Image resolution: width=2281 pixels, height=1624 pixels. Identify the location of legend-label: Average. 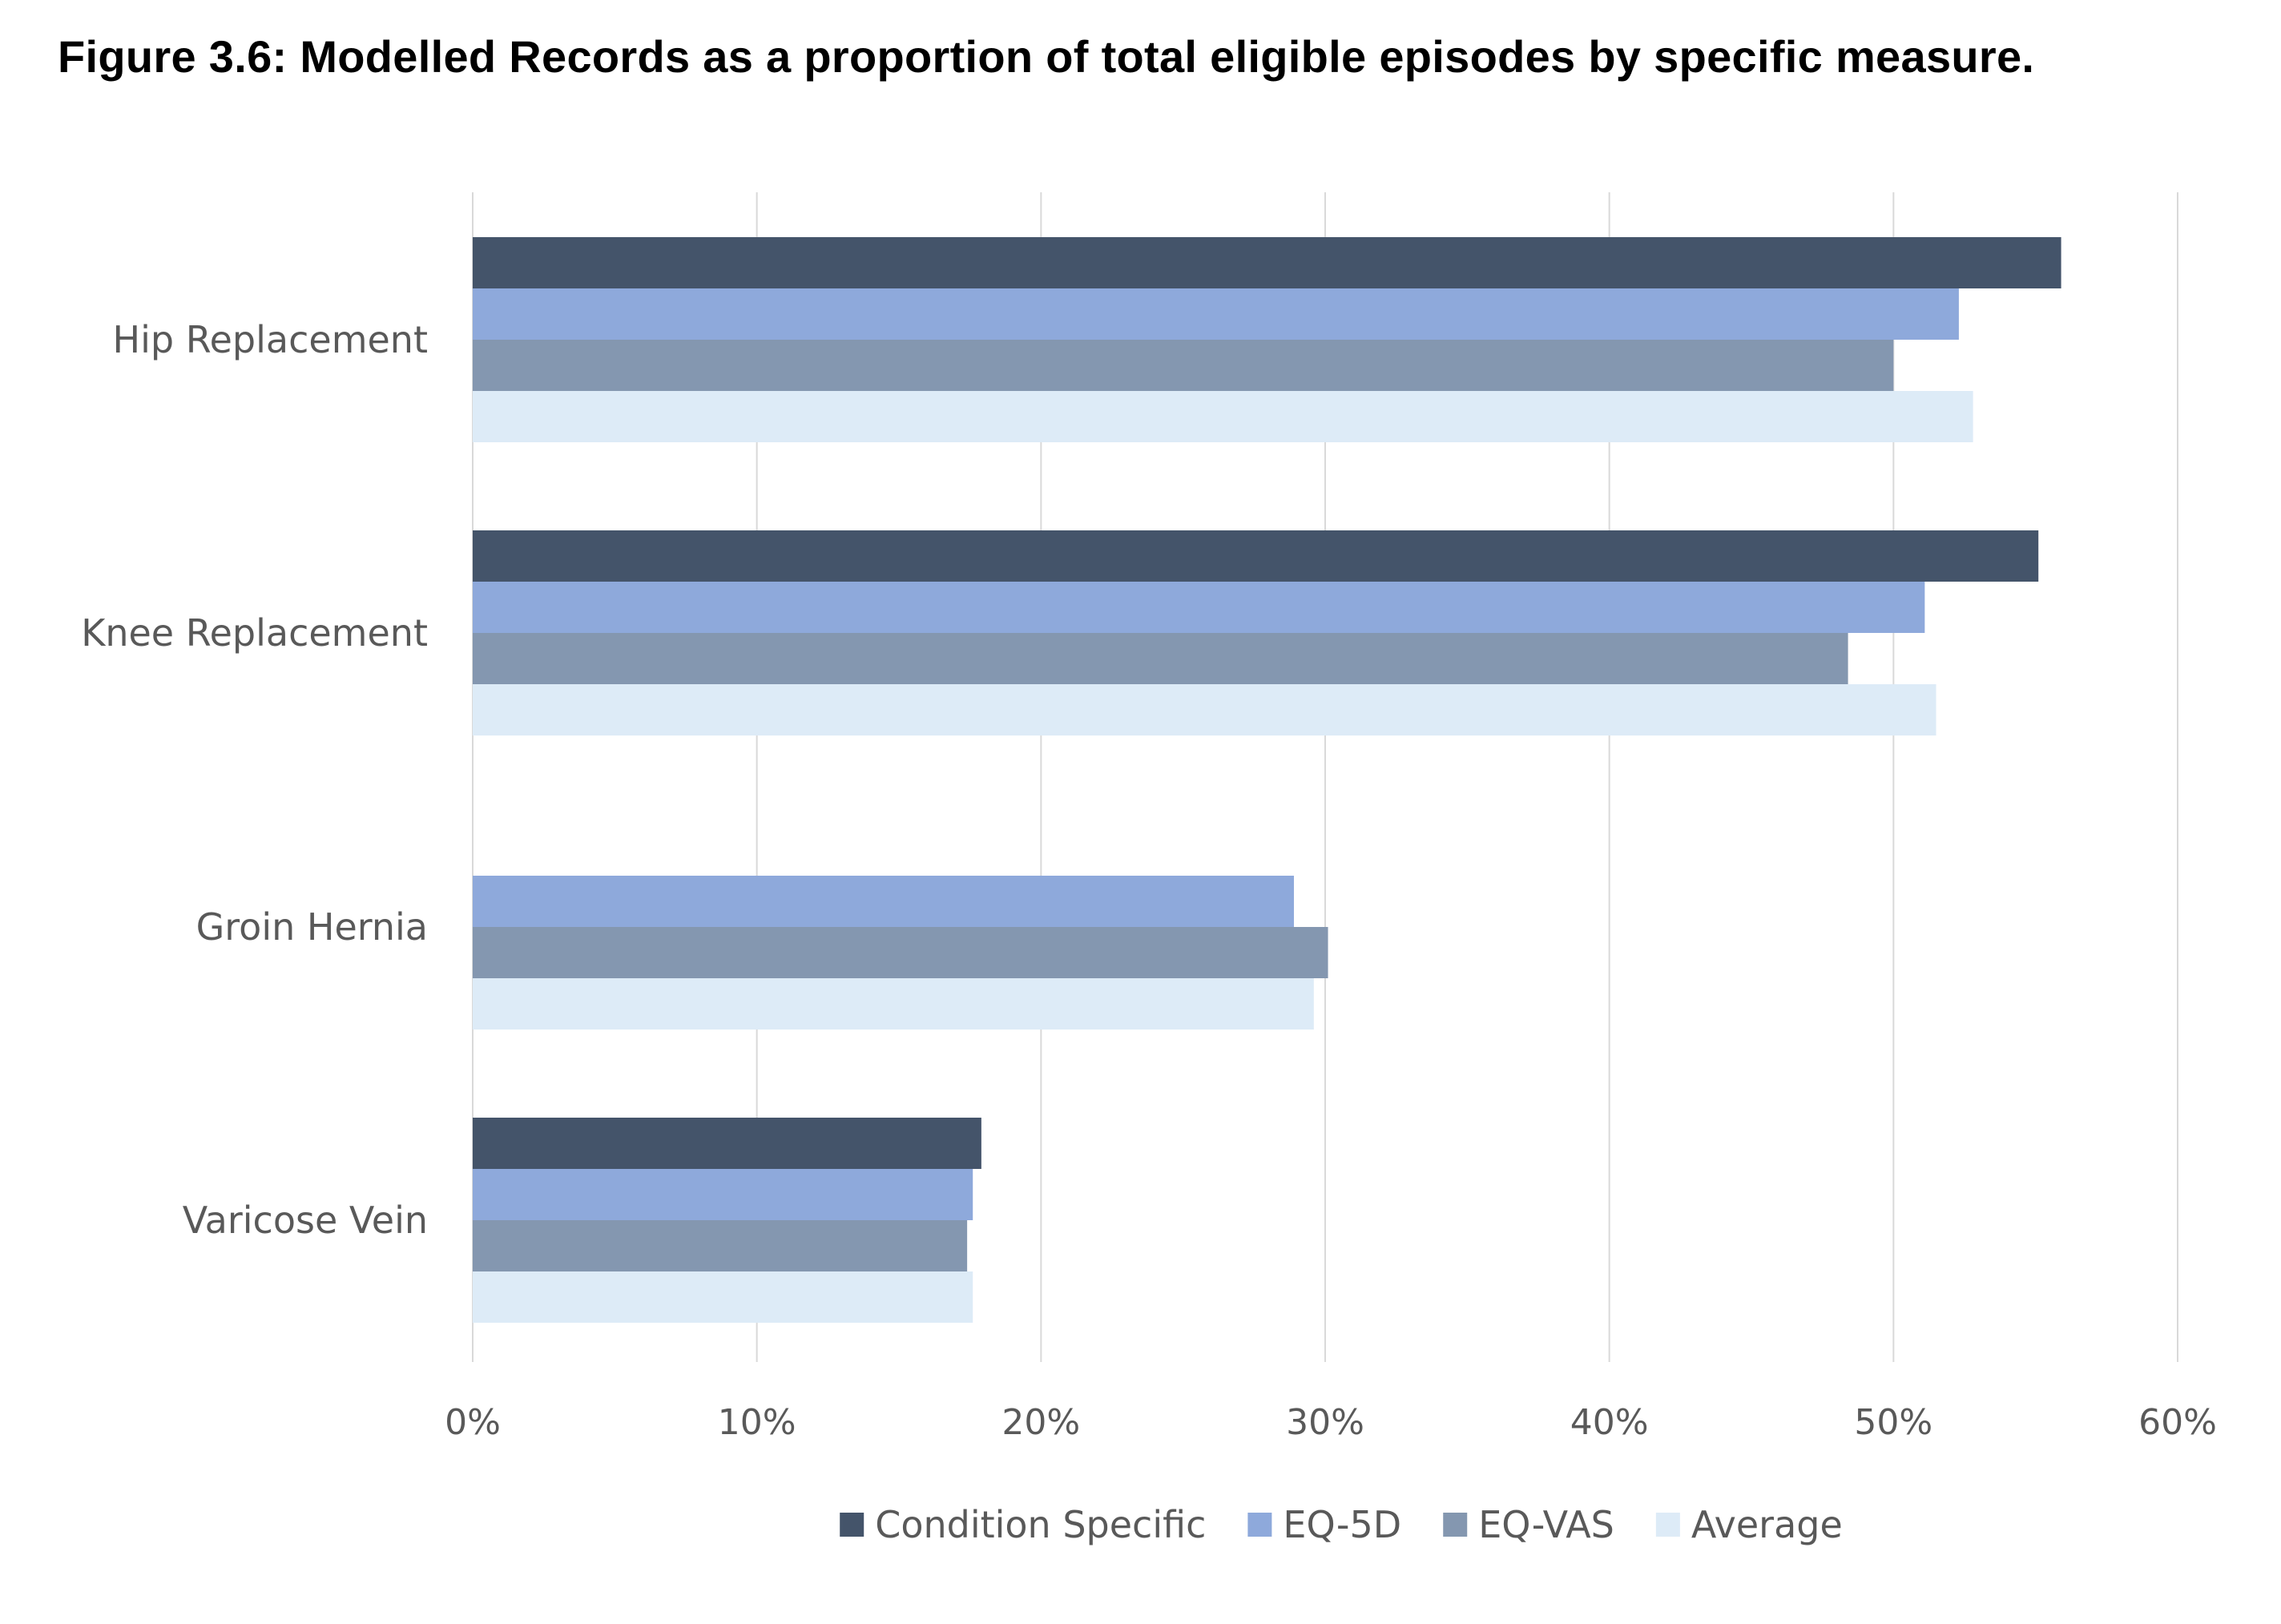
(1767, 1524).